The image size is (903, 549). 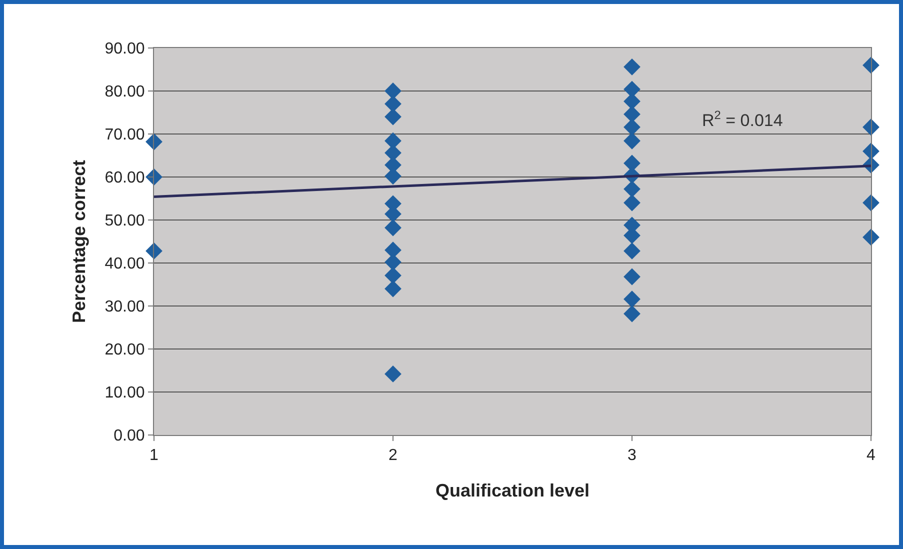 I want to click on x-axis-title: Qualification level, so click(x=512, y=490).